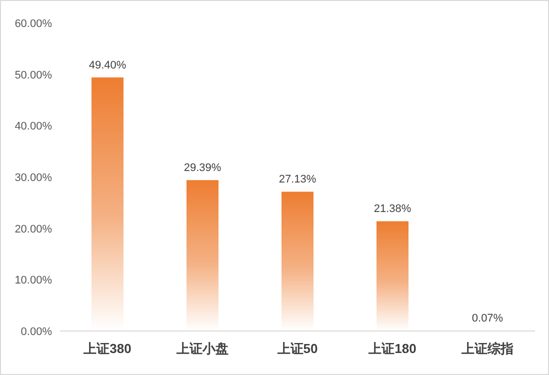 The width and height of the screenshot is (549, 375). What do you see at coordinates (107, 348) in the screenshot?
I see `x-tick-label: 上证380` at bounding box center [107, 348].